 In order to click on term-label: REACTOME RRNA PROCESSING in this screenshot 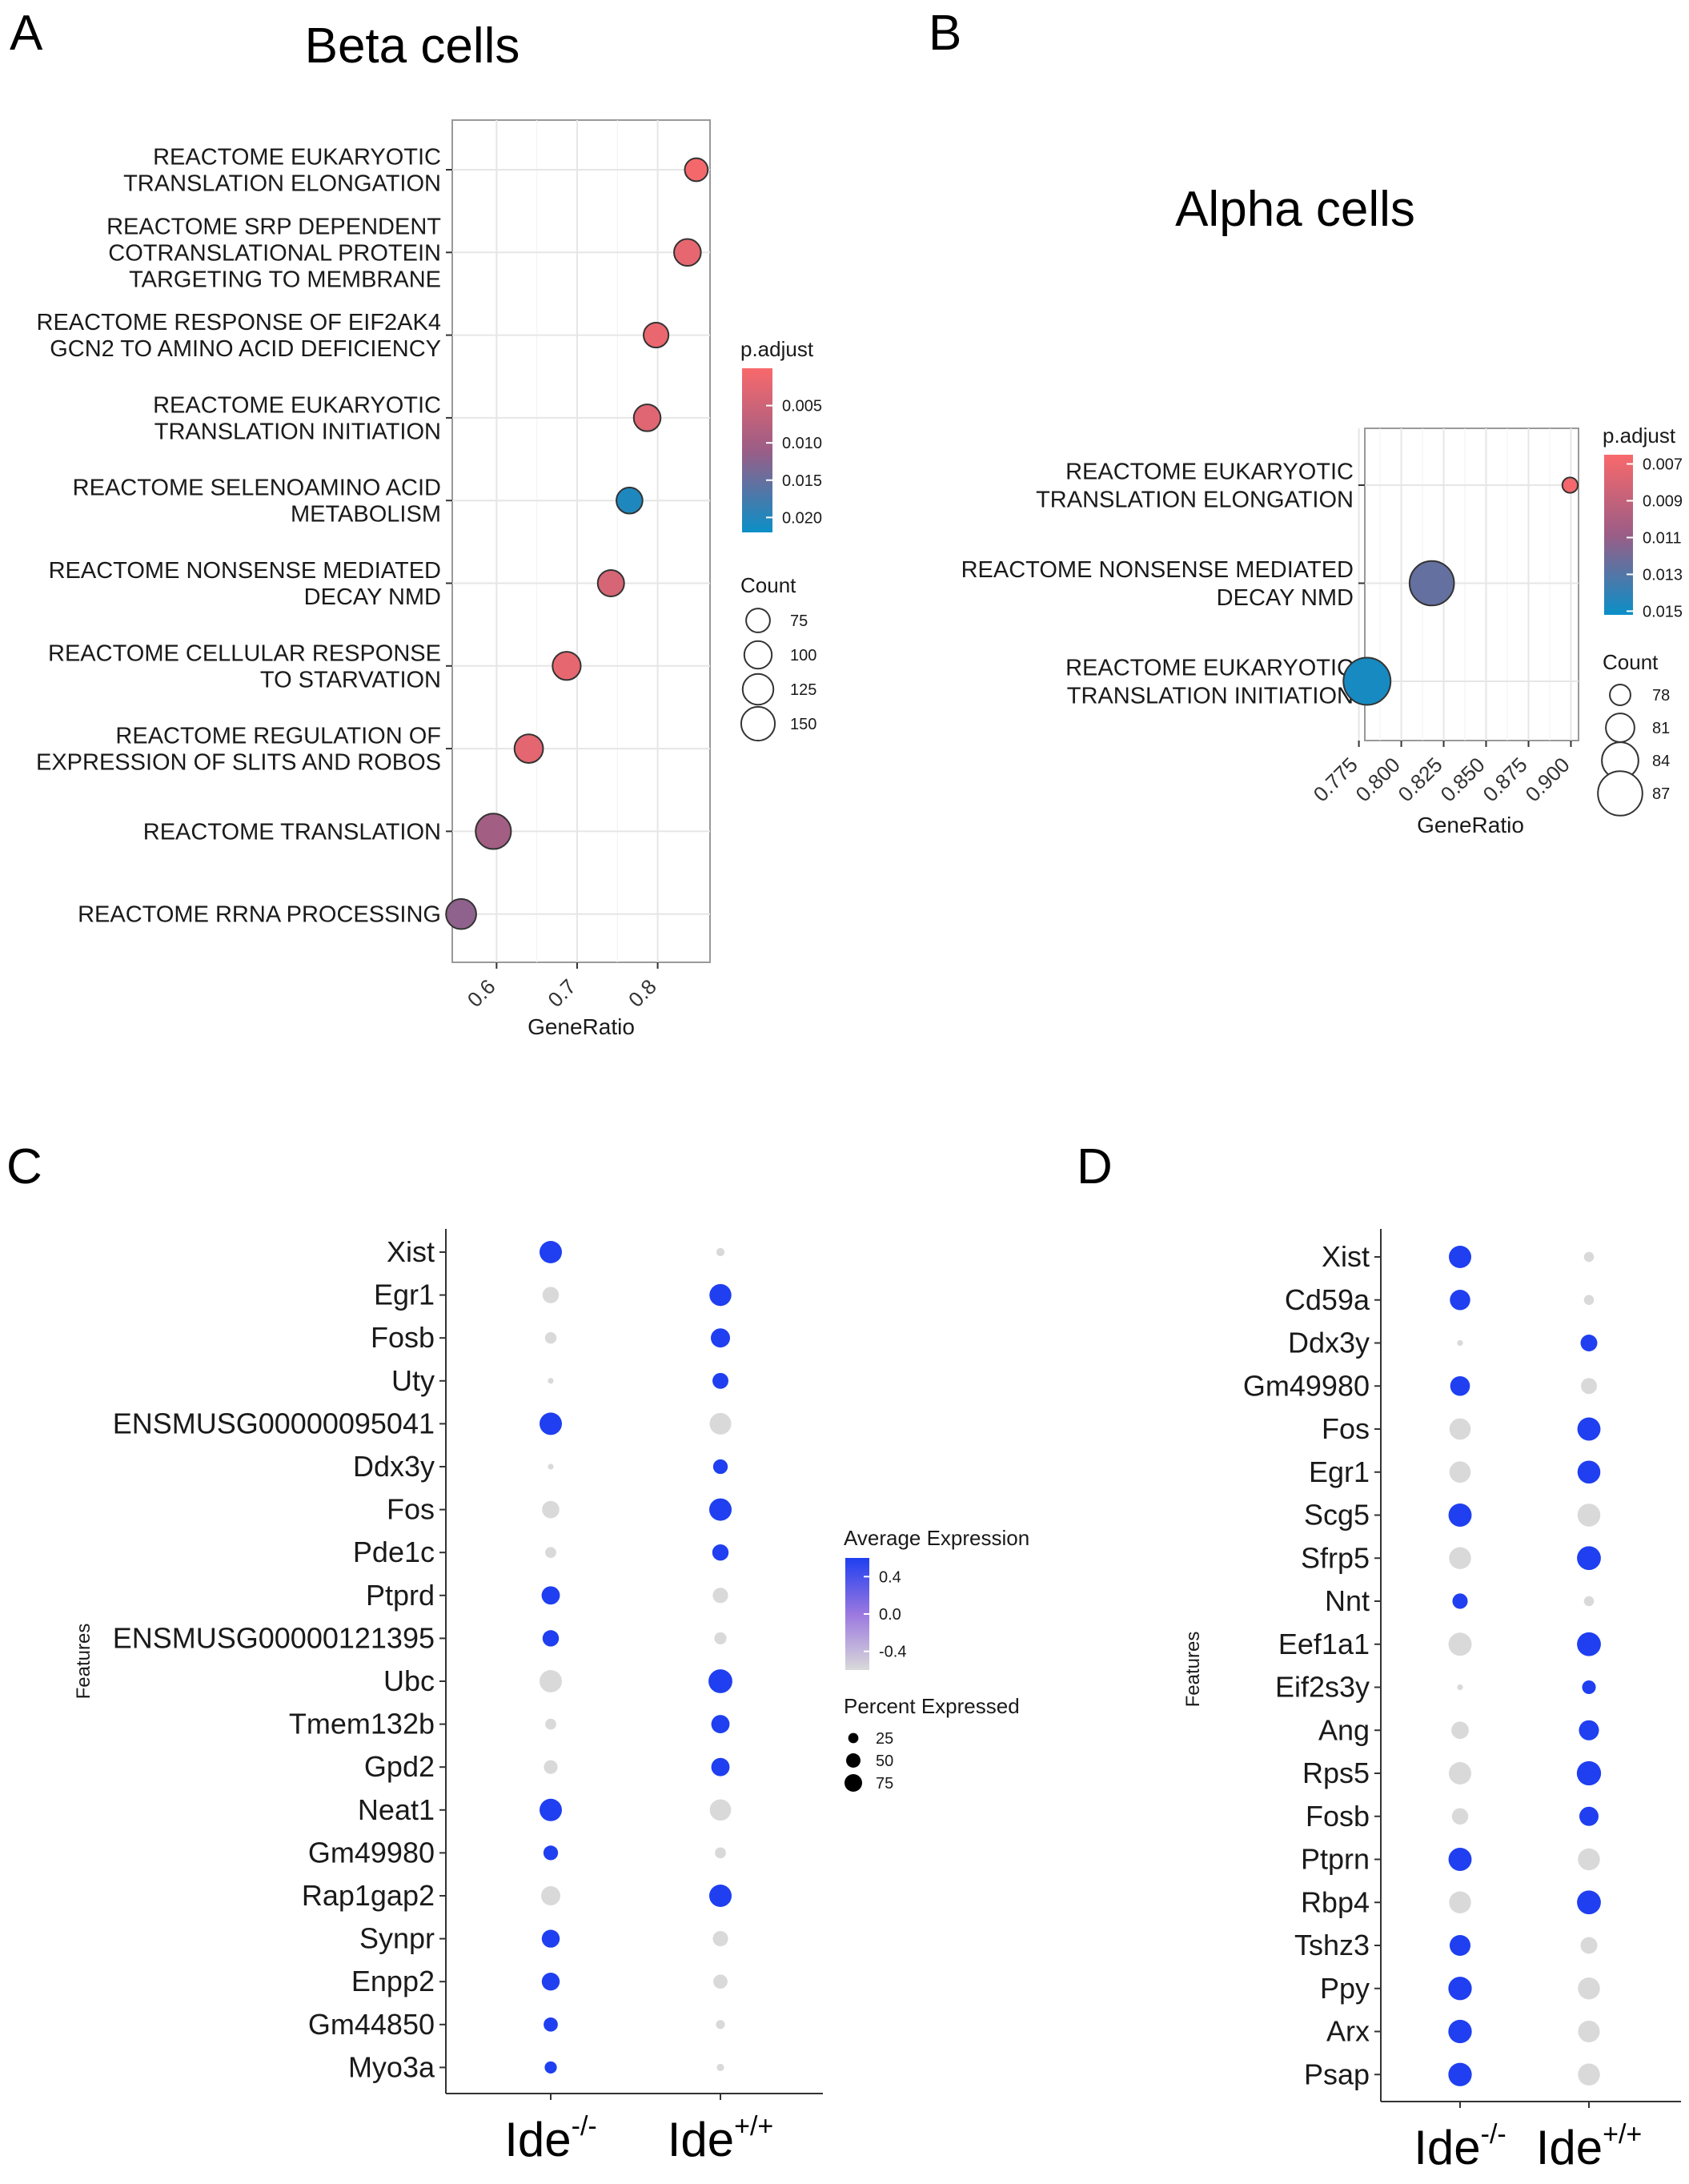, I will do `click(259, 915)`.